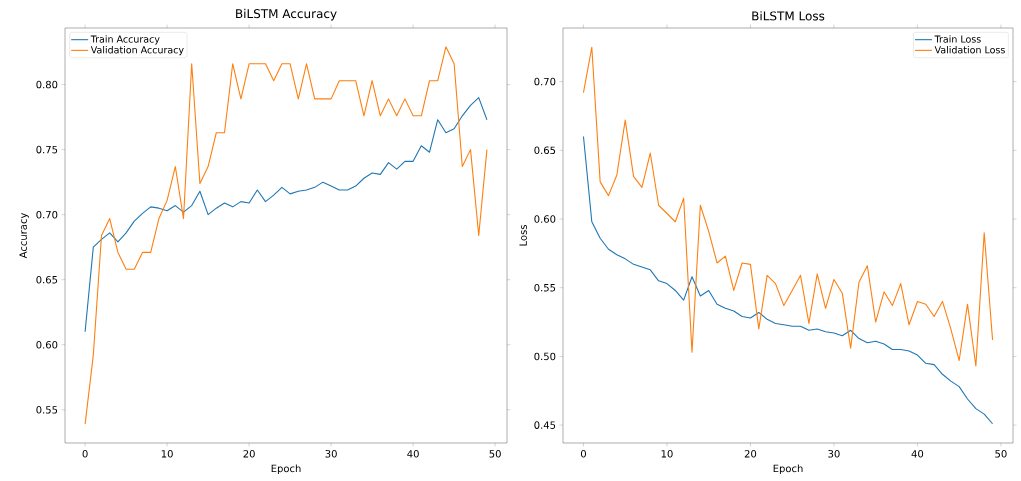 Image resolution: width=1021 pixels, height=481 pixels. What do you see at coordinates (47, 84) in the screenshot?
I see `y-tick-label: 0.80` at bounding box center [47, 84].